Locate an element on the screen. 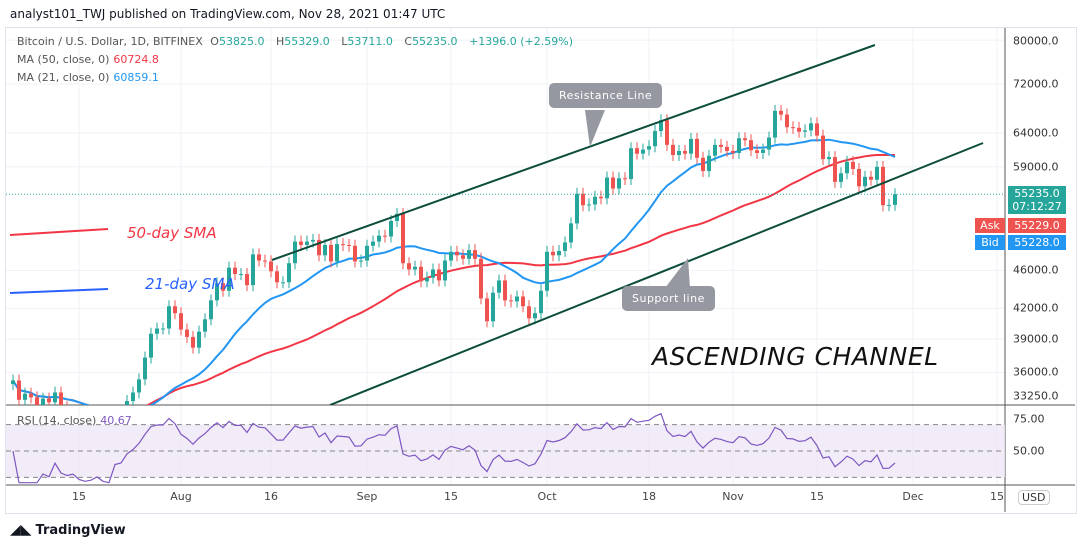 The image size is (1079, 548). close-label: C is located at coordinates (408, 41).